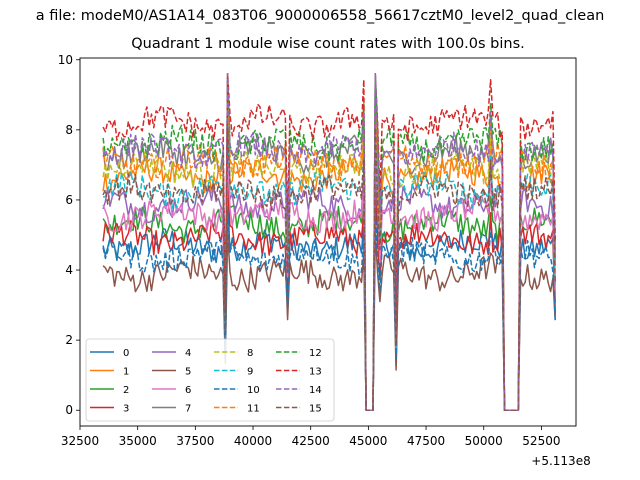  What do you see at coordinates (253, 441) in the screenshot?
I see `x-tick-label: 40000` at bounding box center [253, 441].